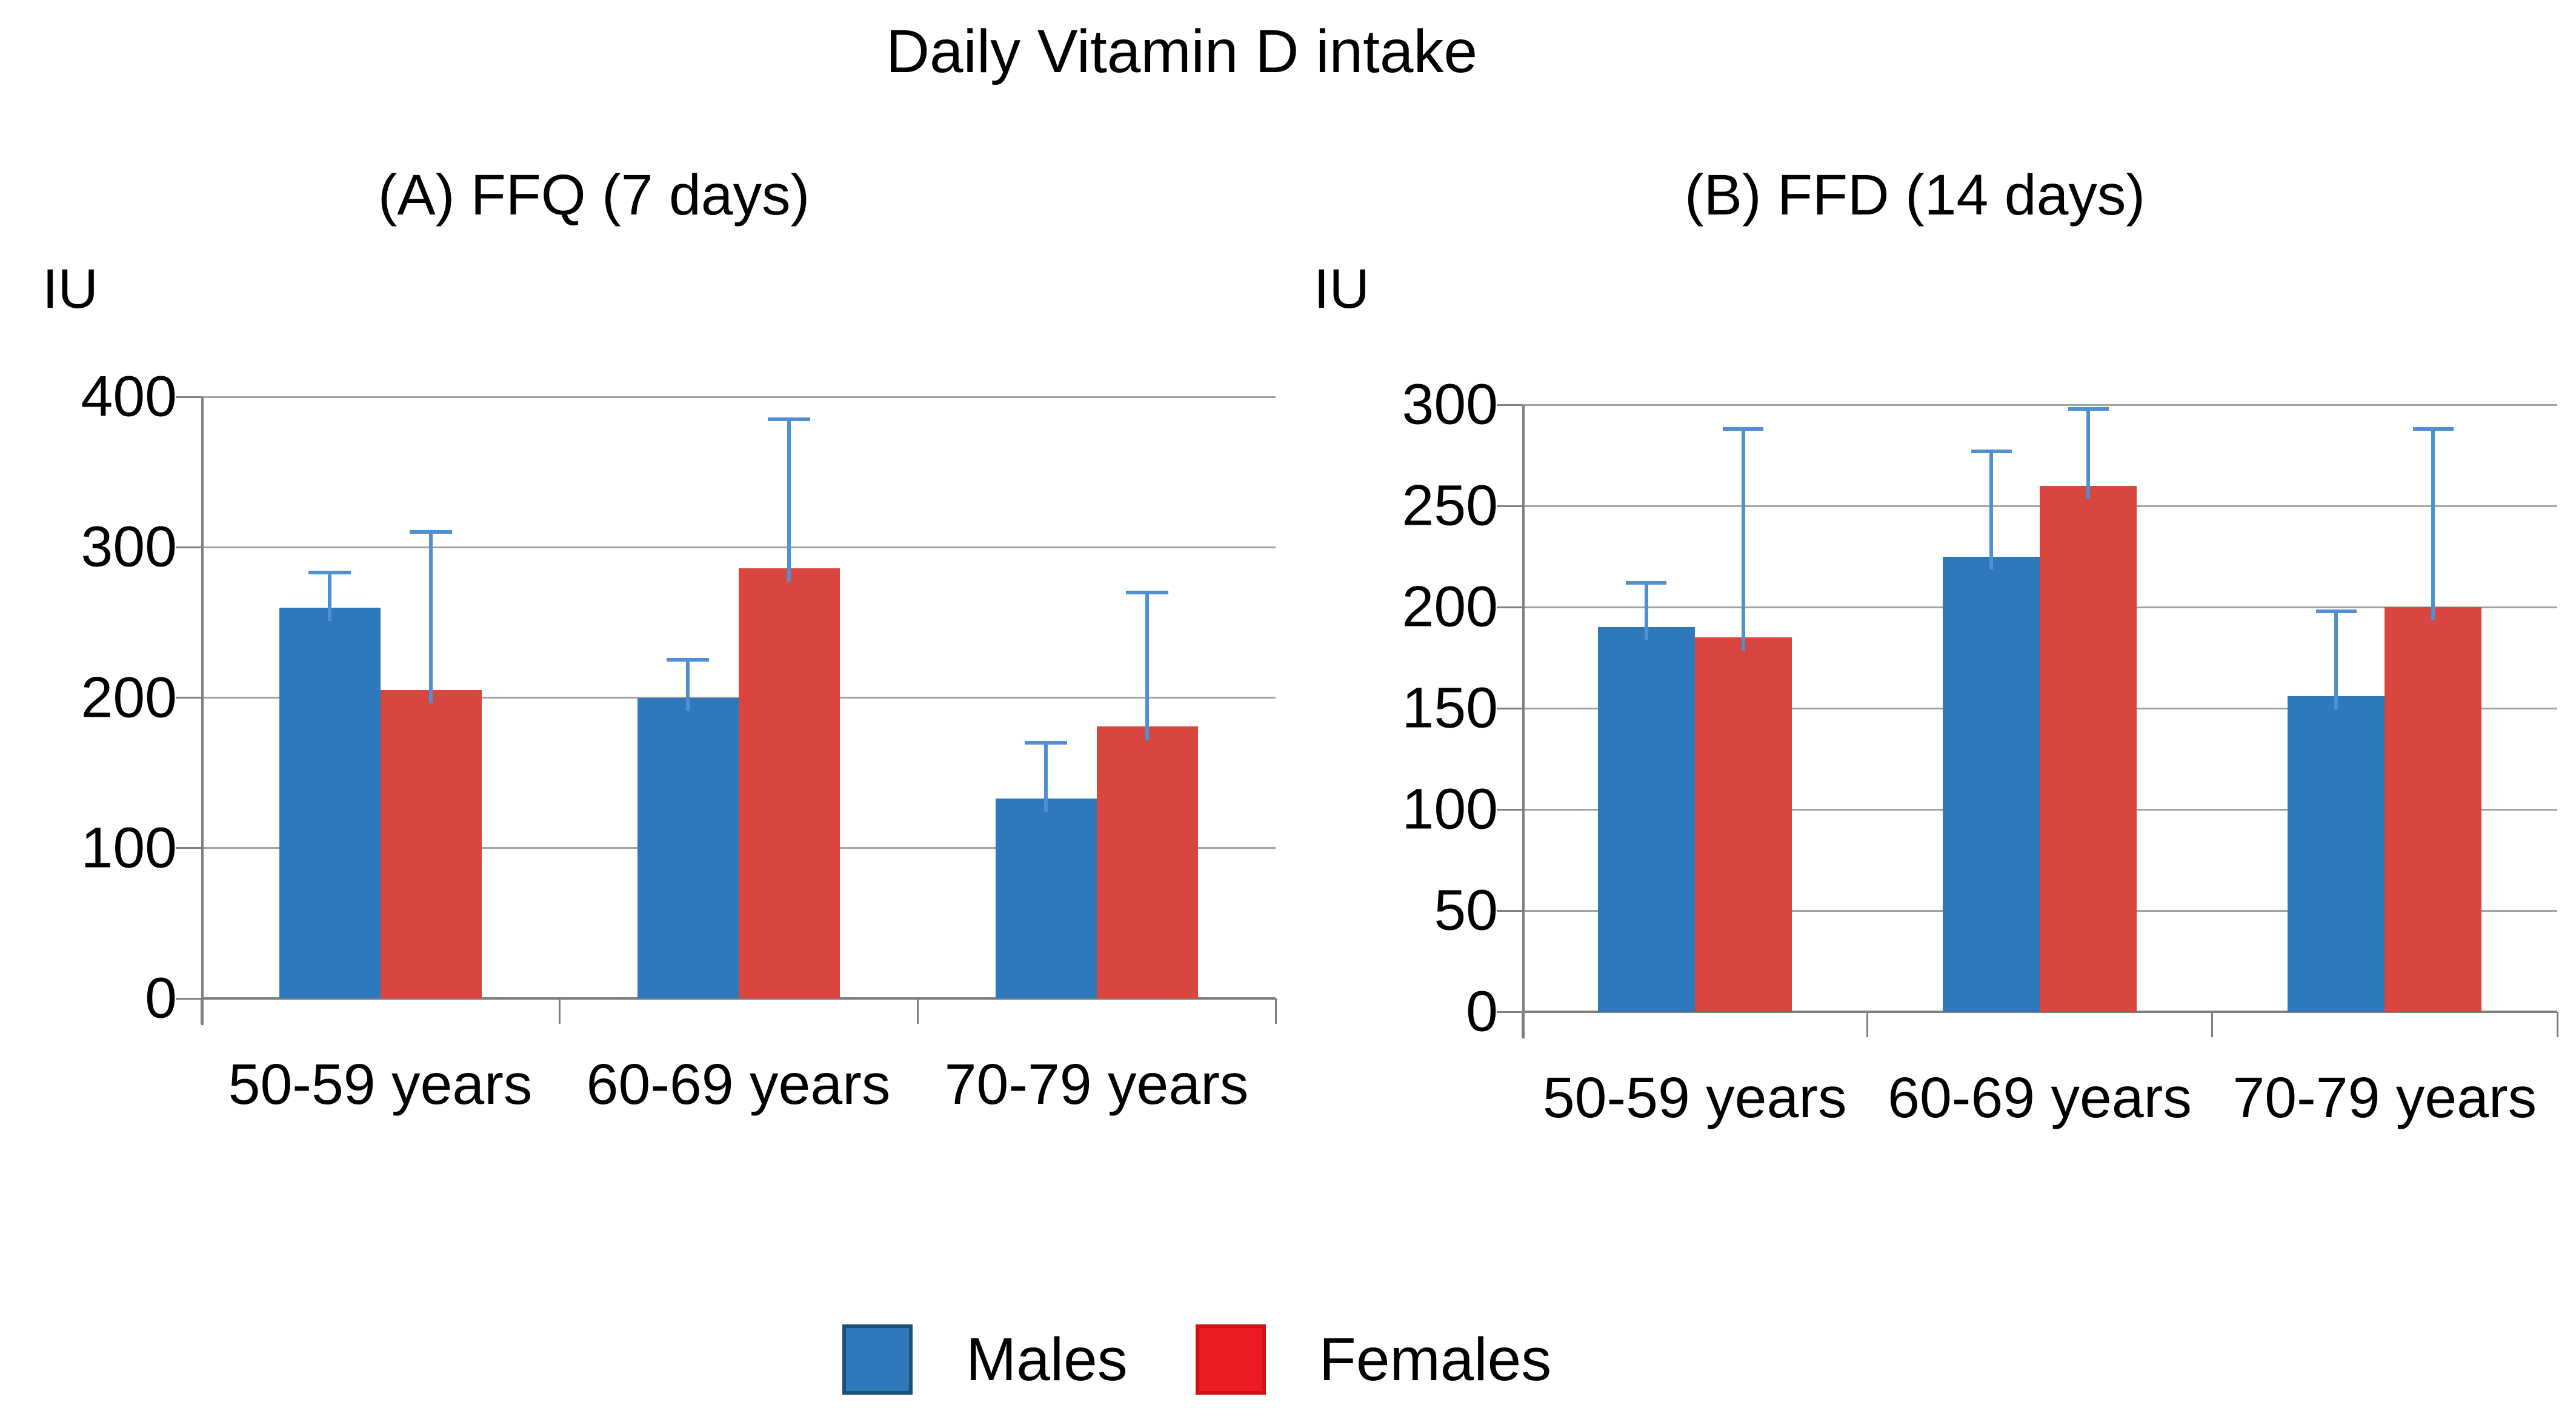  Describe the element at coordinates (1047, 1359) in the screenshot. I see `legend-label-males: Males` at that location.